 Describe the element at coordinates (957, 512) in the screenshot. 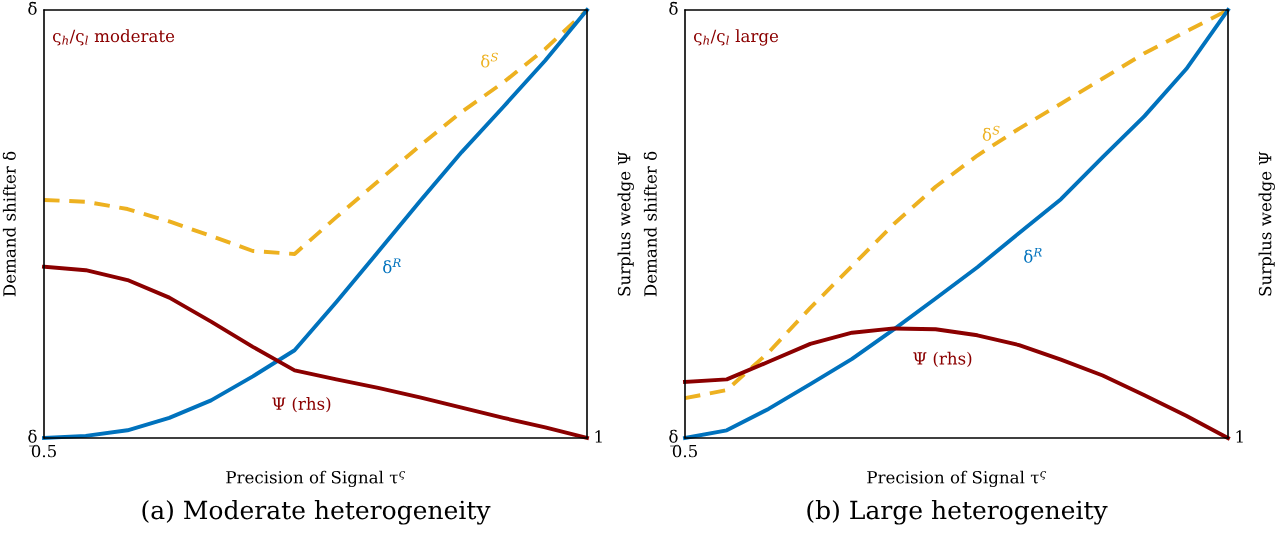

I see `text: (b) Large heterogeneity` at that location.